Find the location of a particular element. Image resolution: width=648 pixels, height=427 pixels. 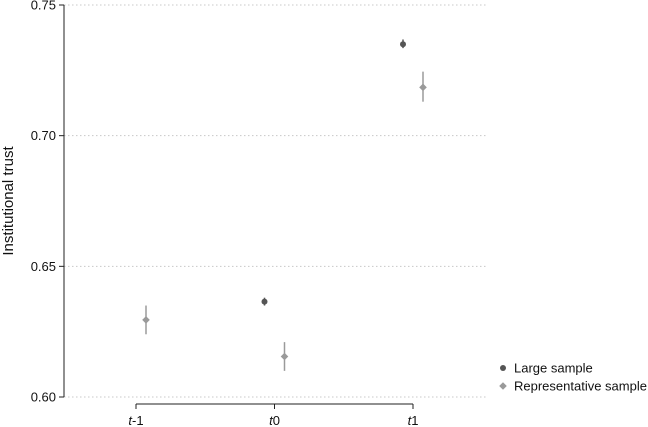

x-tick-label: t-1 is located at coordinates (135, 420).